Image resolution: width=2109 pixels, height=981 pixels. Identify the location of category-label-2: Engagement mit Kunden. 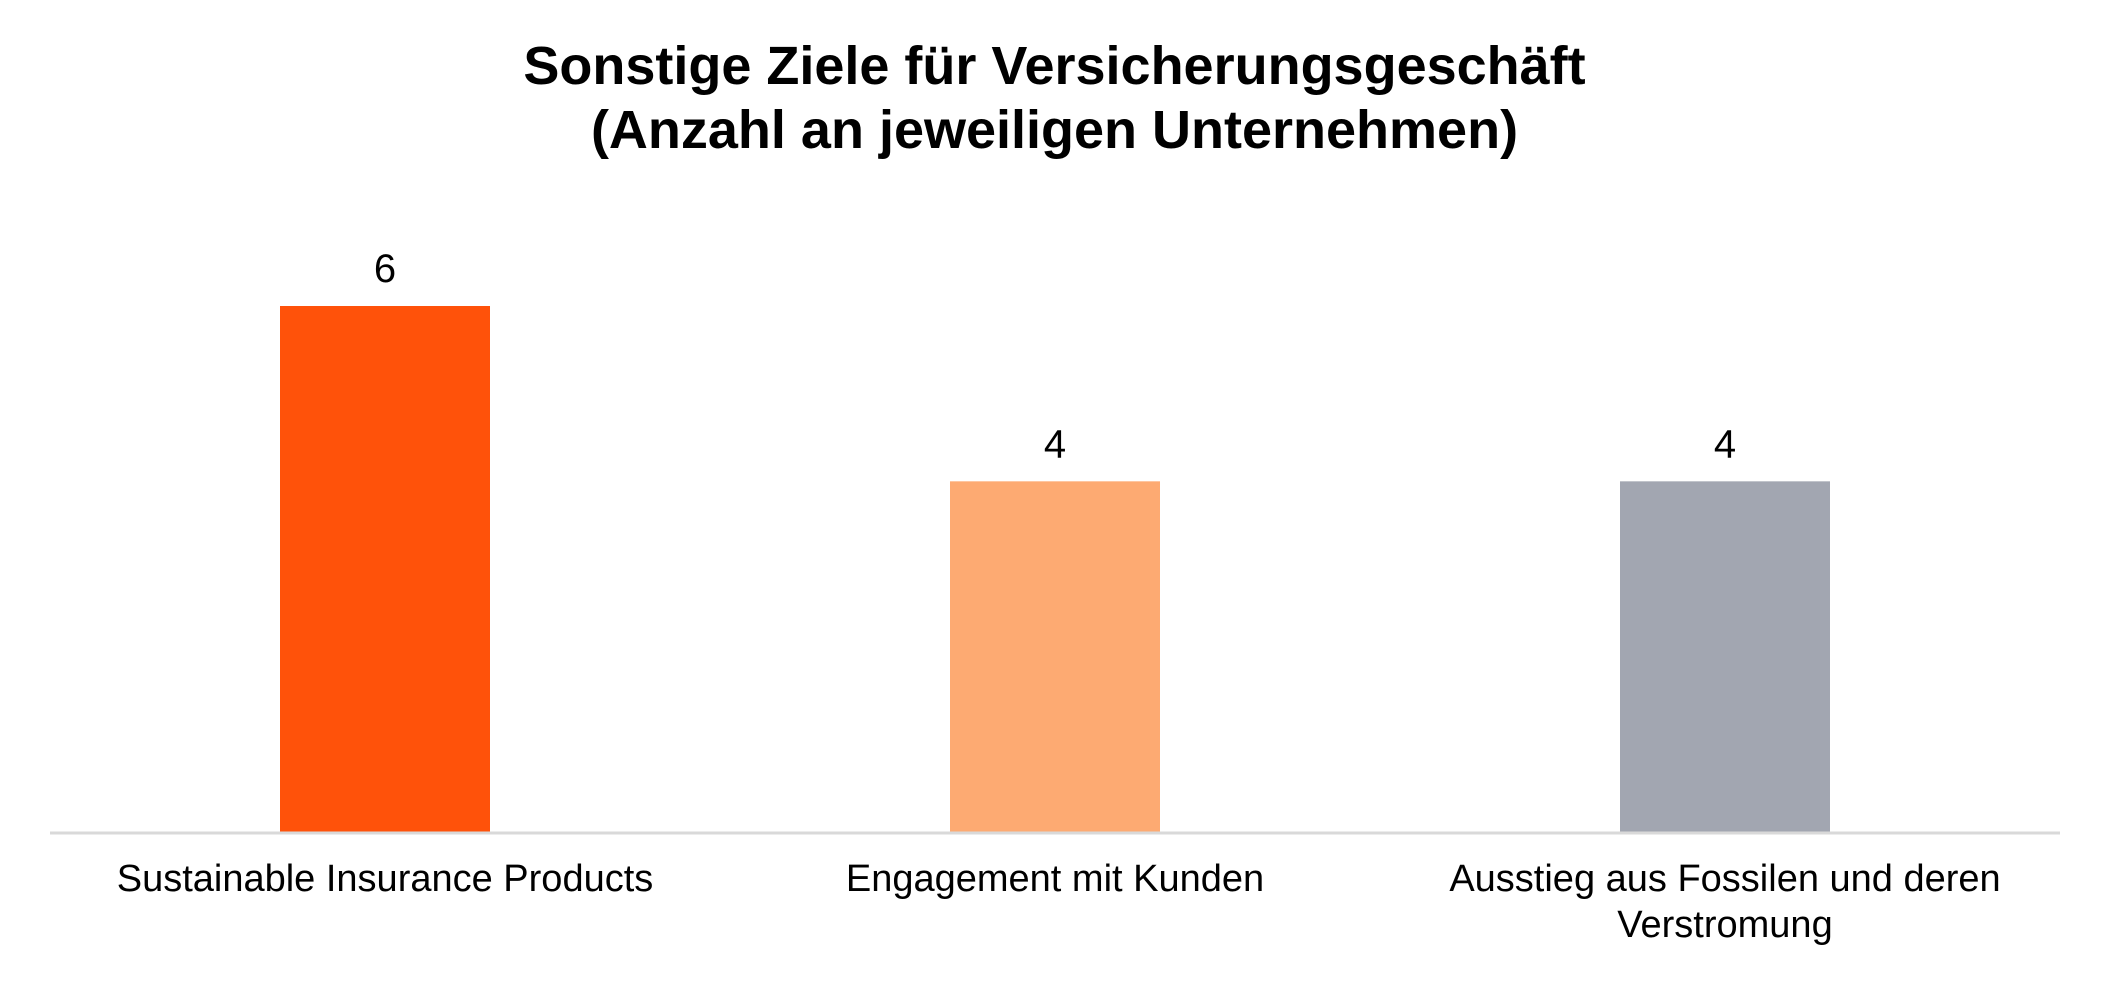
(1055, 879).